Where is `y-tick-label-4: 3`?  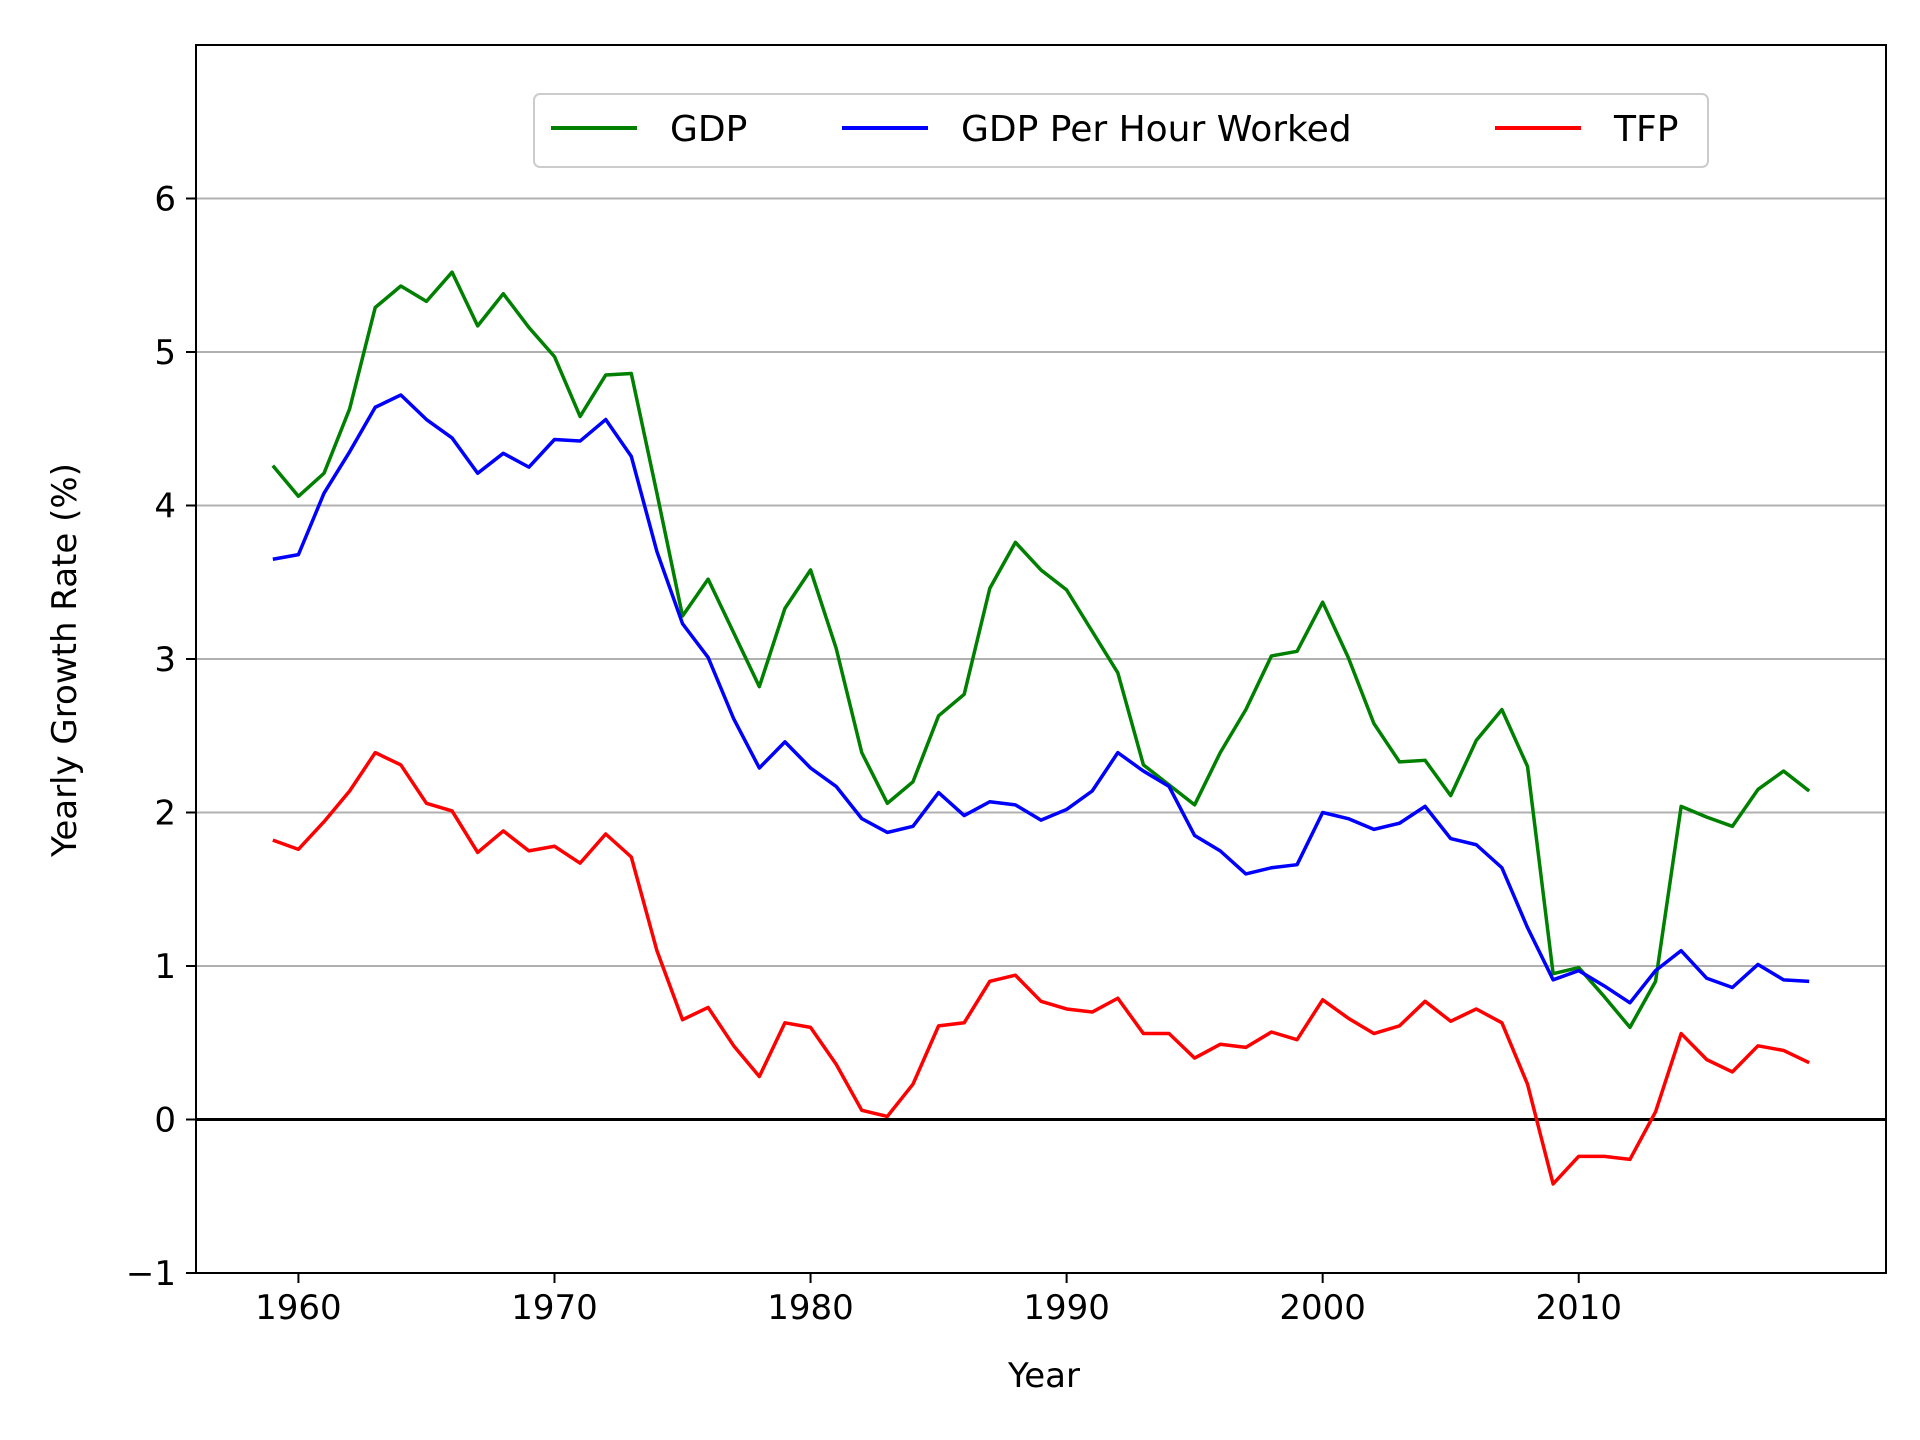 y-tick-label-4: 3 is located at coordinates (165, 660).